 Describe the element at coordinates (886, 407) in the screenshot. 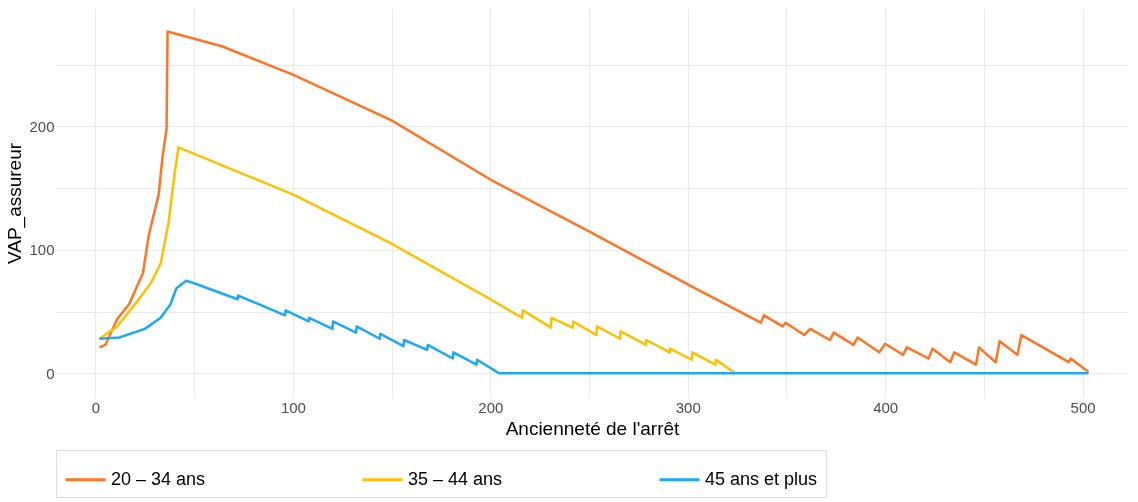

I see `x-tick-label: 400` at that location.